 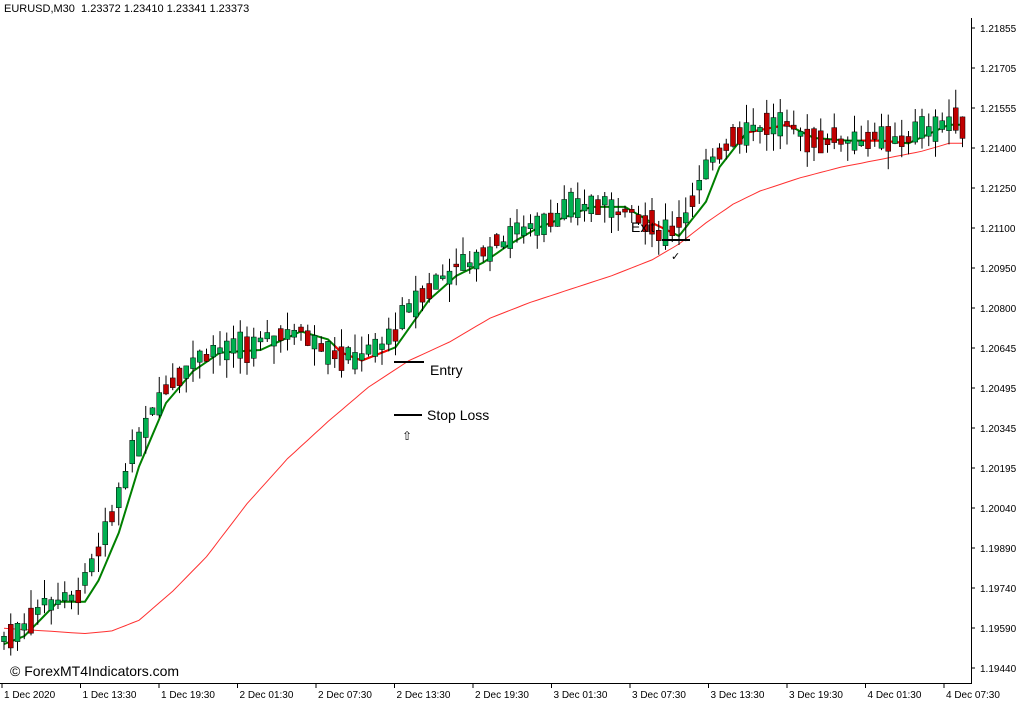 I want to click on price-tick-label: 1.20040, so click(x=998, y=509).